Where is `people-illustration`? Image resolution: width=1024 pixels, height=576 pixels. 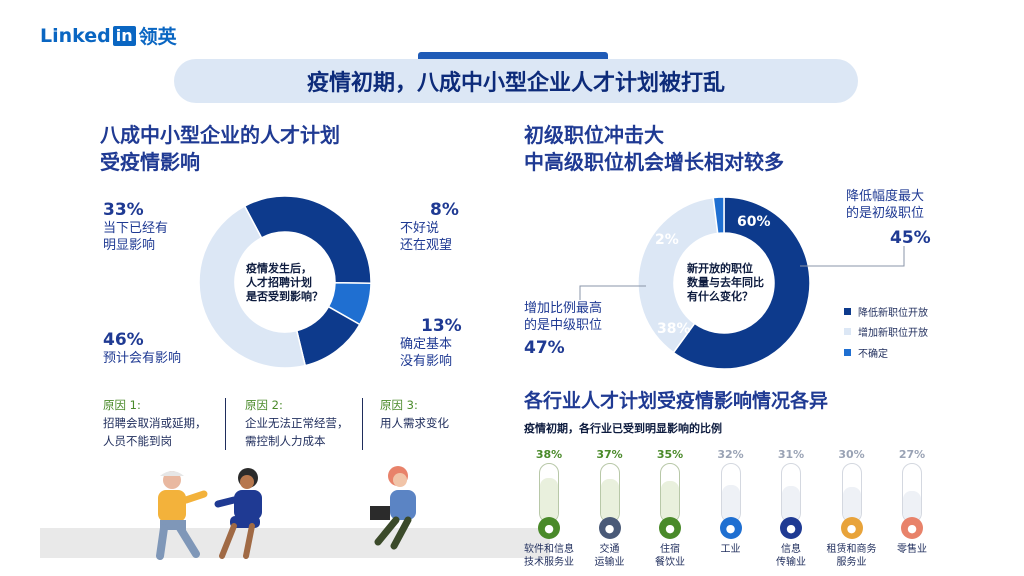
people-illustration is located at coordinates (286, 513).